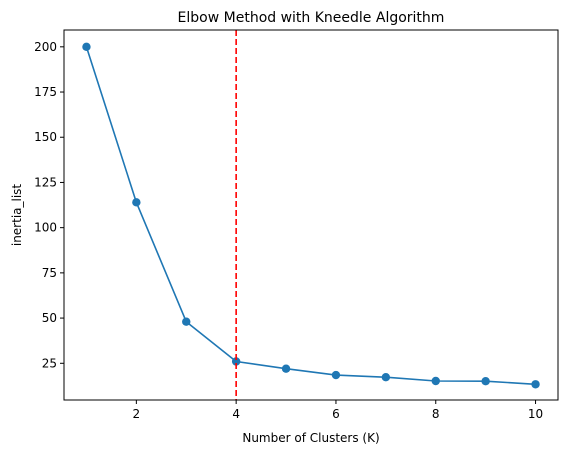  I want to click on y-tick-label: 100, so click(45, 228).